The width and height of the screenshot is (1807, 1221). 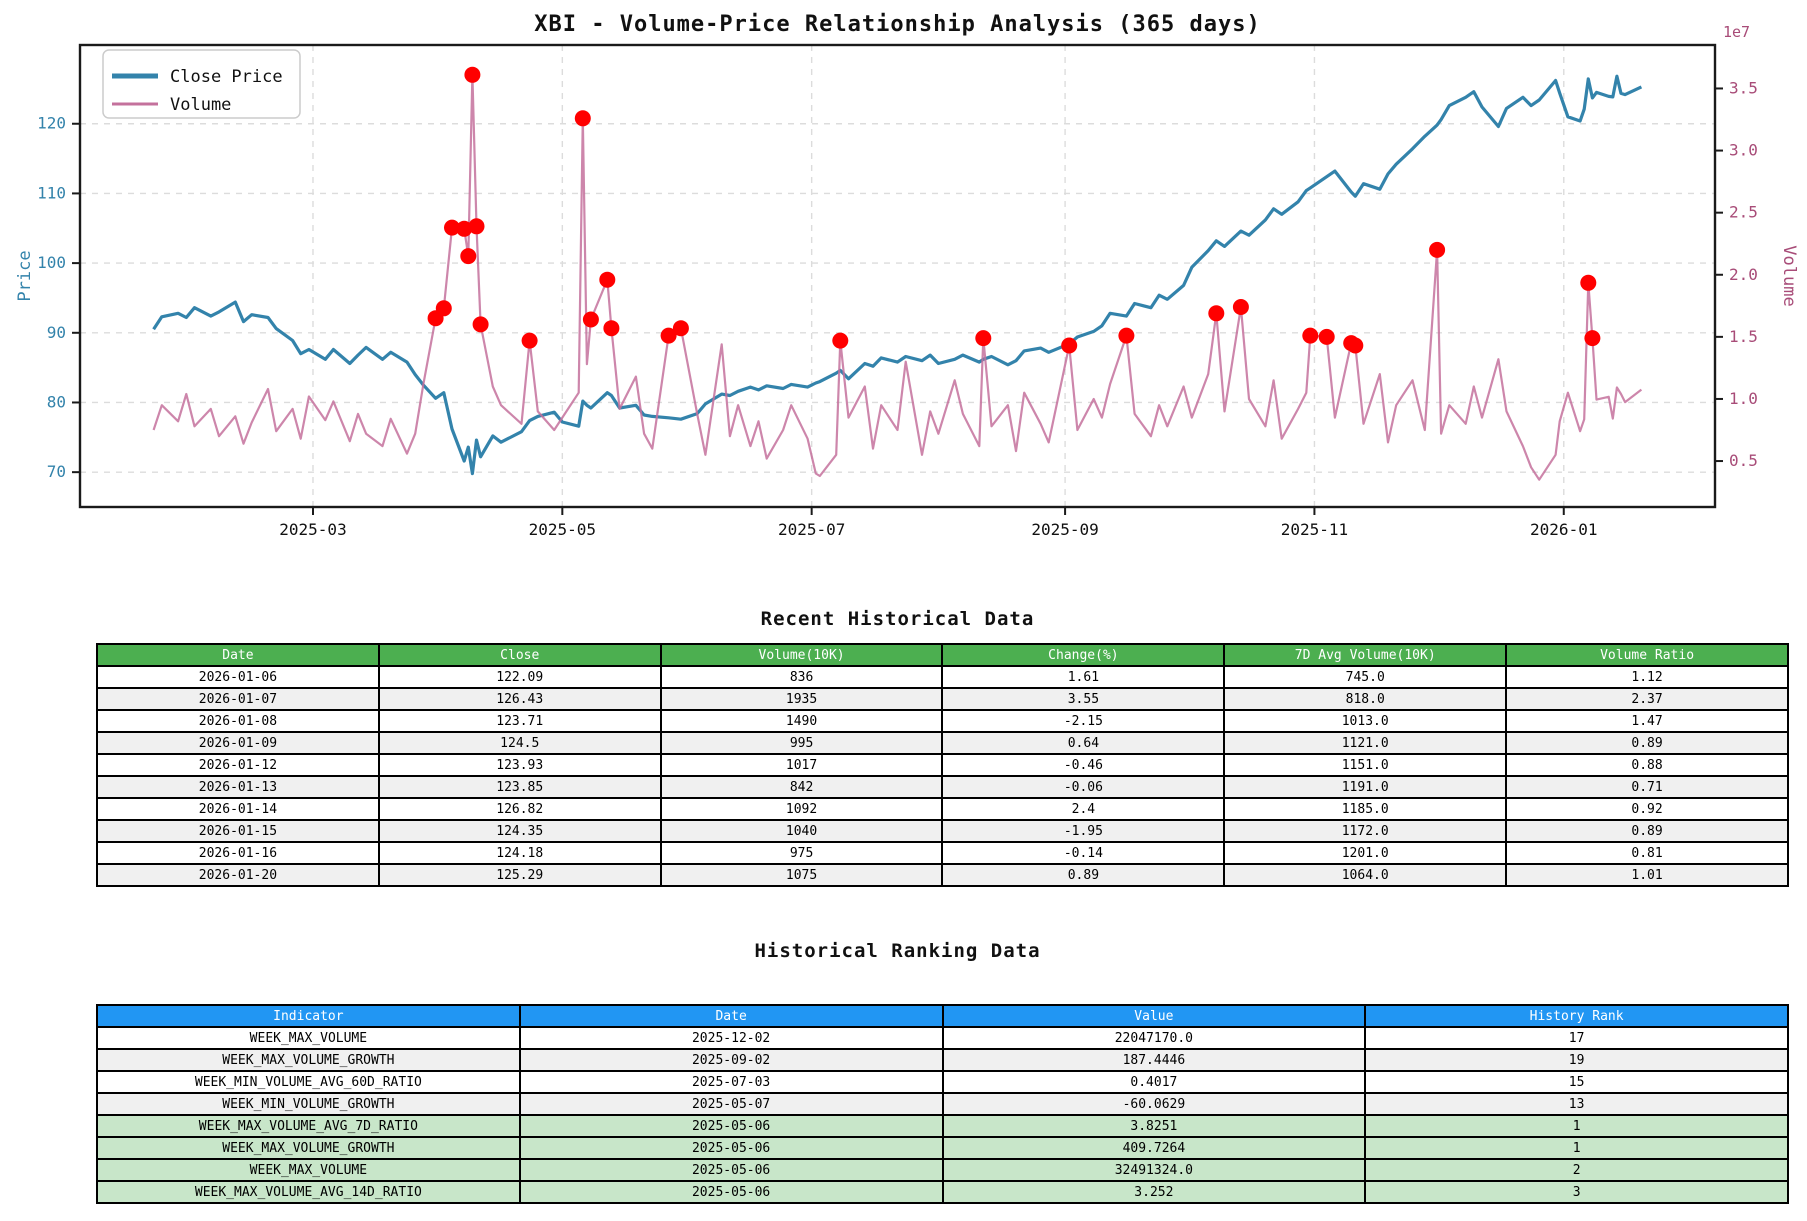 What do you see at coordinates (801, 809) in the screenshot?
I see `table-cell: 1092` at bounding box center [801, 809].